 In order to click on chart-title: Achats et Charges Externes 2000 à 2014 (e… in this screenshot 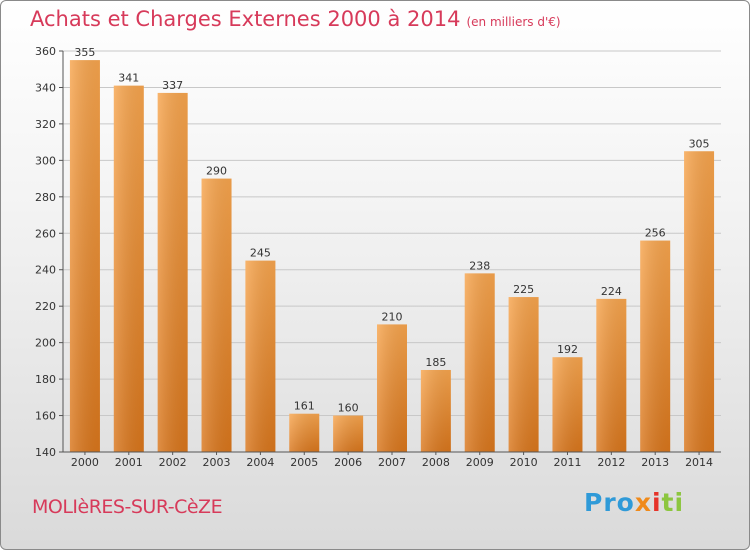, I will do `click(295, 19)`.